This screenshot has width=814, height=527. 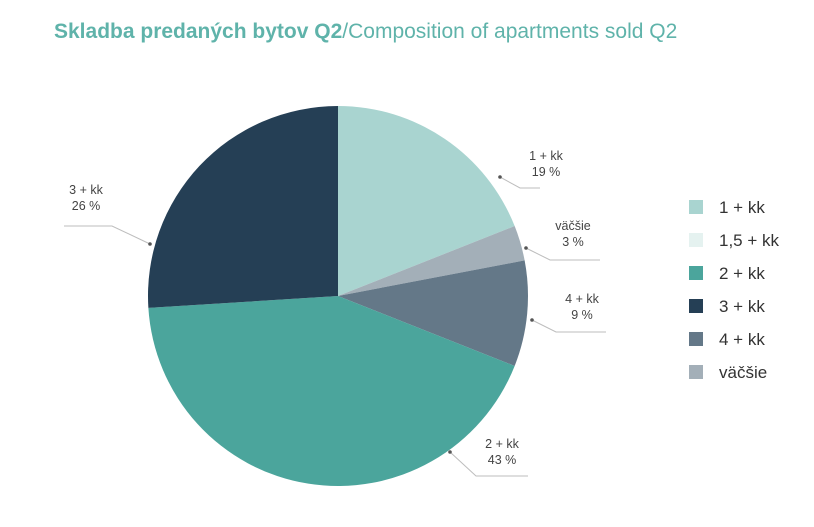 What do you see at coordinates (150, 244) in the screenshot?
I see `leader-dot-3-kk` at bounding box center [150, 244].